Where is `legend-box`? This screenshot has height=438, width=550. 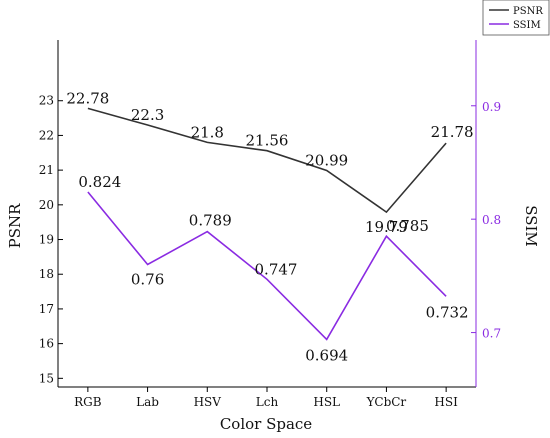 legend-box is located at coordinates (516, 18).